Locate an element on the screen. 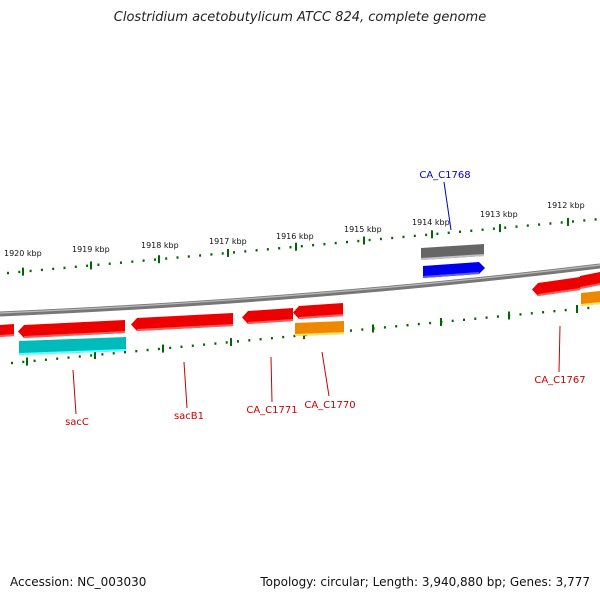 The width and height of the screenshot is (600, 600). gene-rect-right-edge is located at coordinates (590, 298).